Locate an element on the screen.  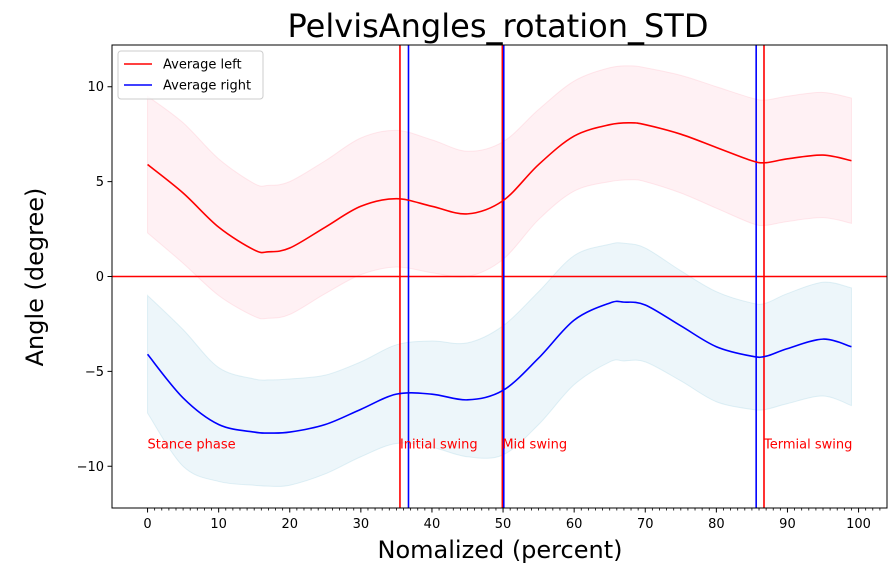
legend: Average left Average right is located at coordinates (190, 75).